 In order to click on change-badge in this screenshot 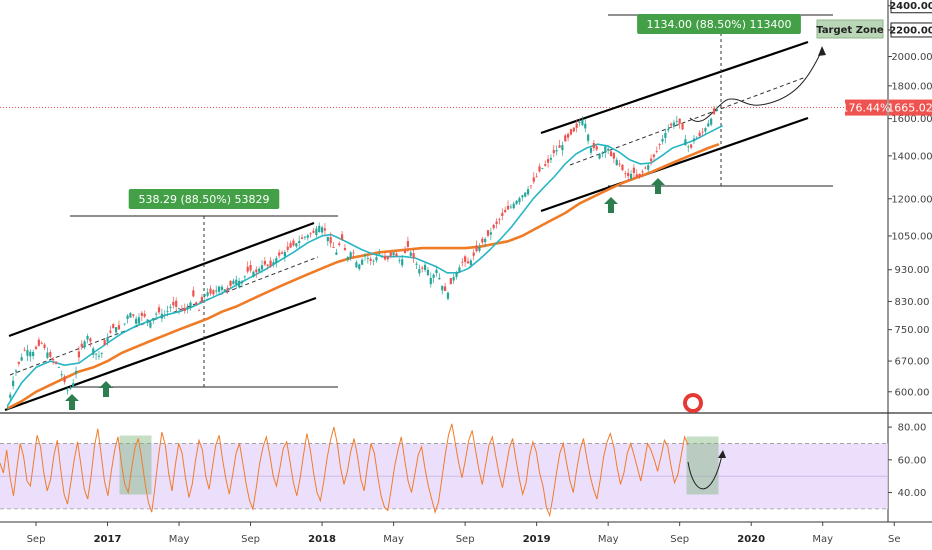, I will do `click(866, 107)`.